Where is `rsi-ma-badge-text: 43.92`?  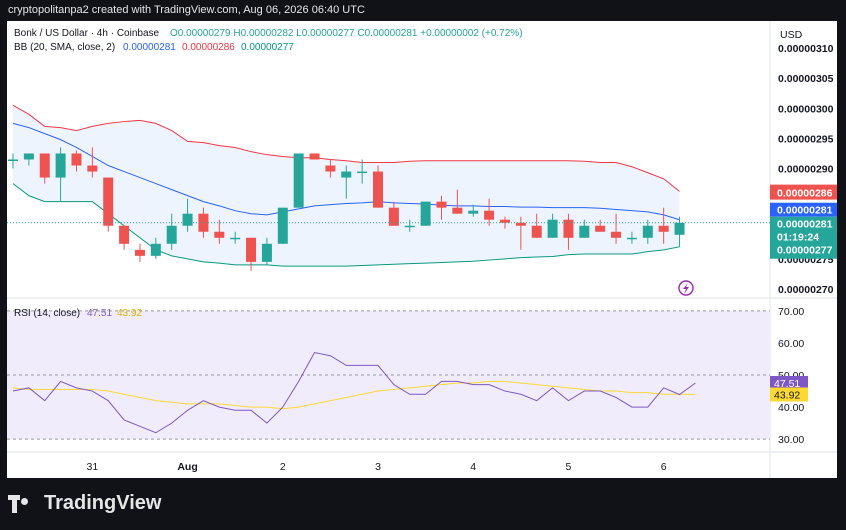 rsi-ma-badge-text: 43.92 is located at coordinates (787, 396).